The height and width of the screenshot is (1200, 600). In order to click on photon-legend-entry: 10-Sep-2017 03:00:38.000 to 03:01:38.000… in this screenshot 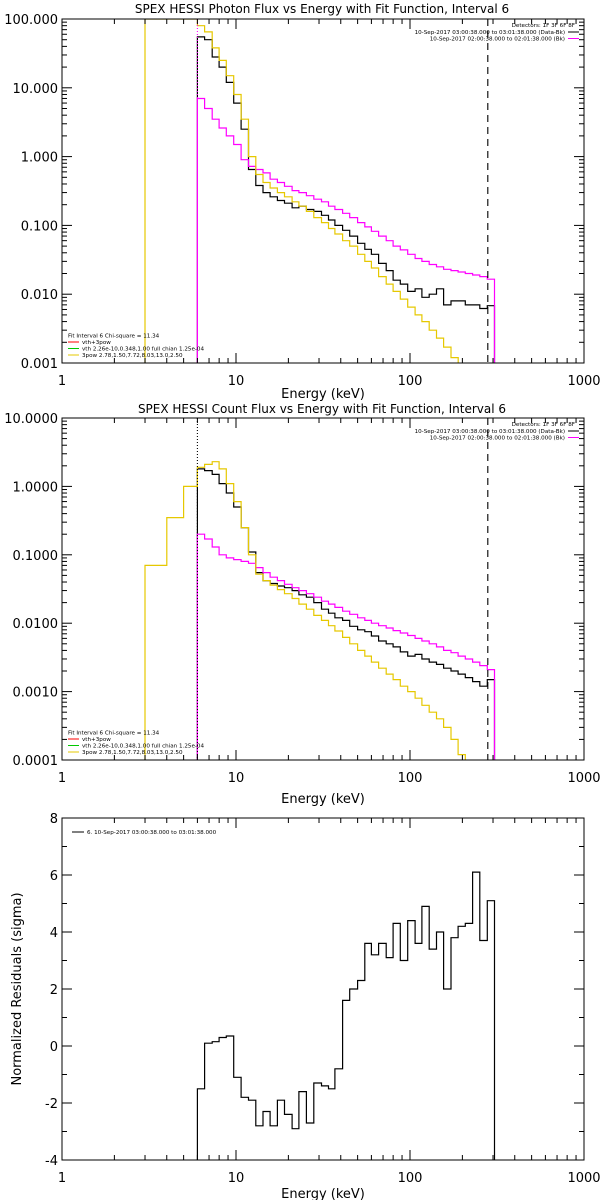, I will do `click(490, 33)`.